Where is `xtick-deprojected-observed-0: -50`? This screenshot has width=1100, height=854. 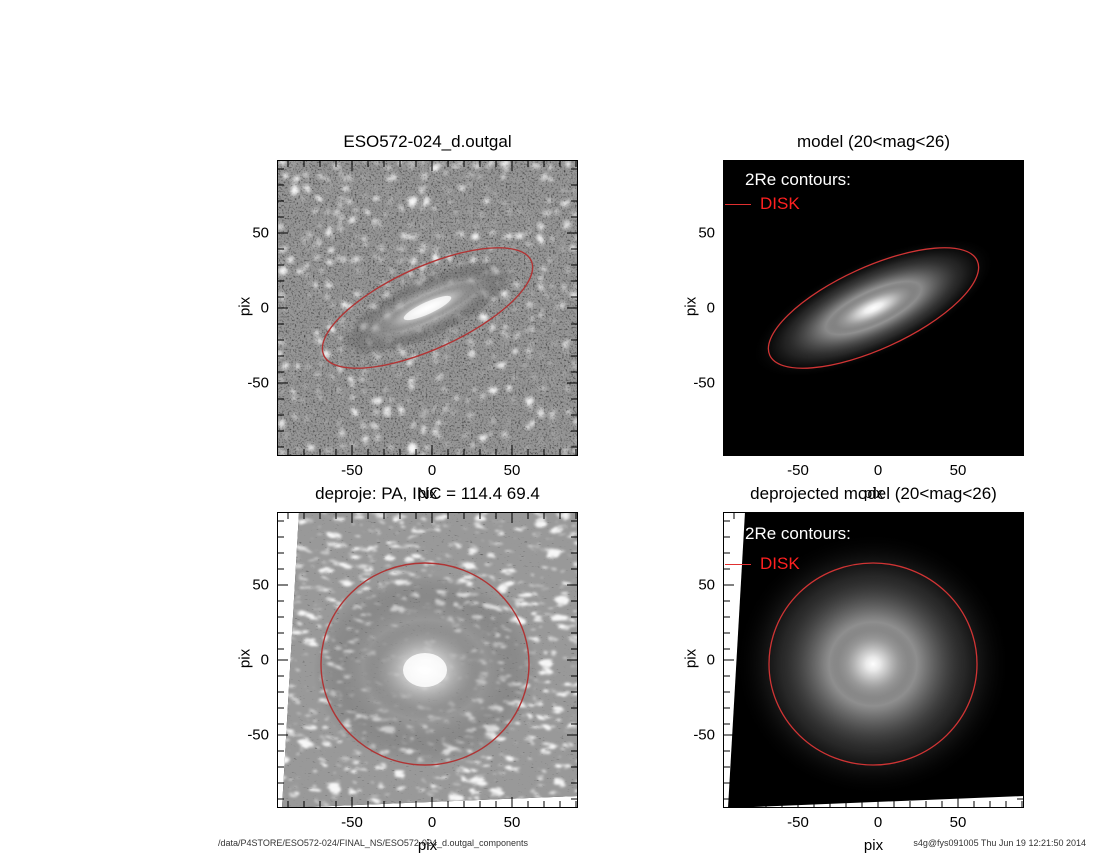 xtick-deprojected-observed-0: -50 is located at coordinates (352, 822).